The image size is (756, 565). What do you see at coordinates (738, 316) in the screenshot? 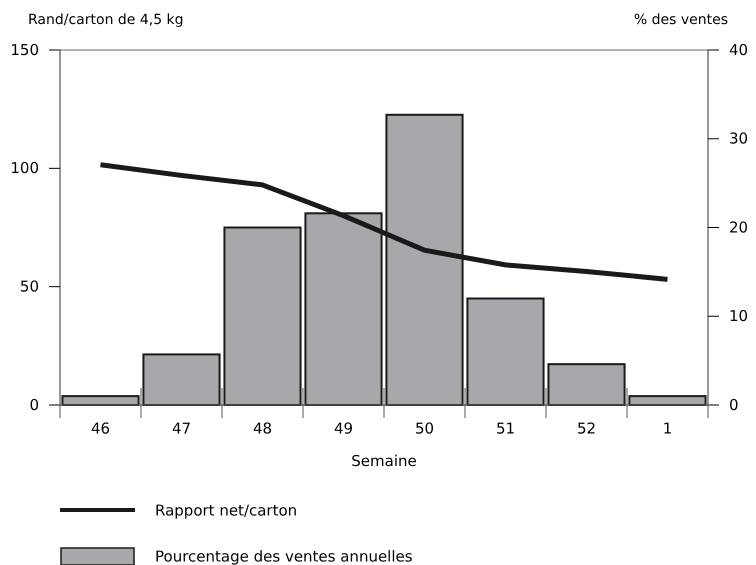
I see `y2-tick-label: 10` at bounding box center [738, 316].